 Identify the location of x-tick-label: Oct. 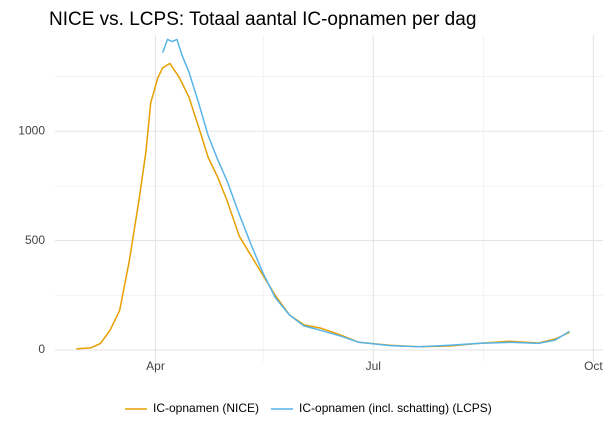
(593, 366).